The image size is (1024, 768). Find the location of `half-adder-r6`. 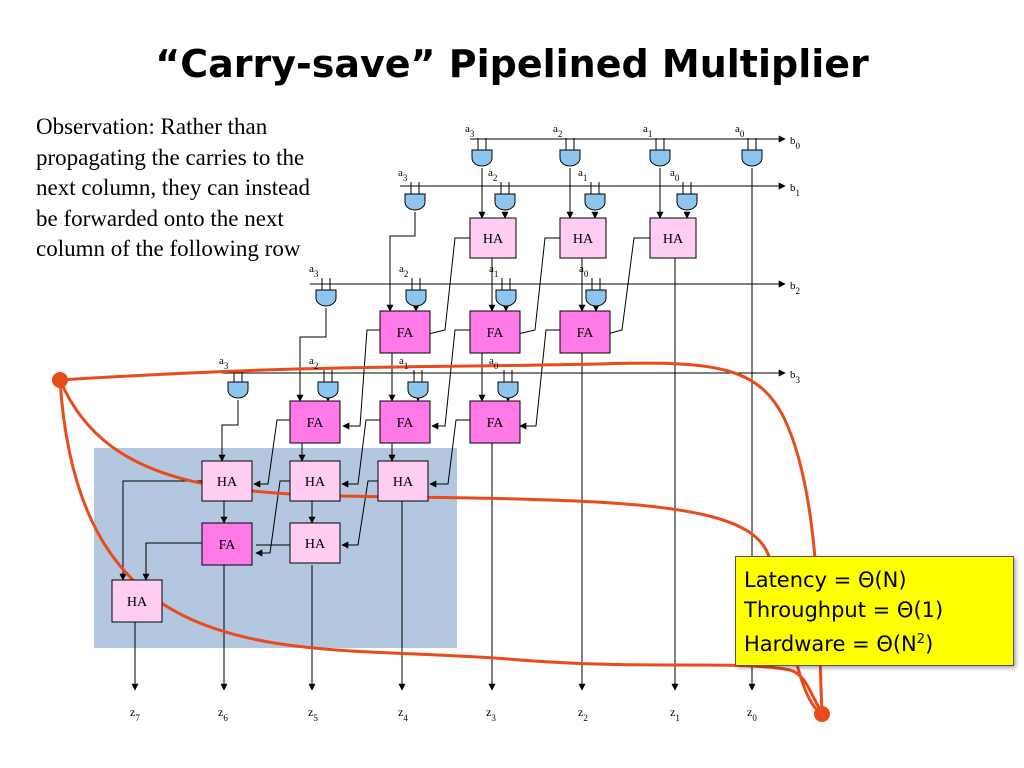

half-adder-r6 is located at coordinates (137, 601).